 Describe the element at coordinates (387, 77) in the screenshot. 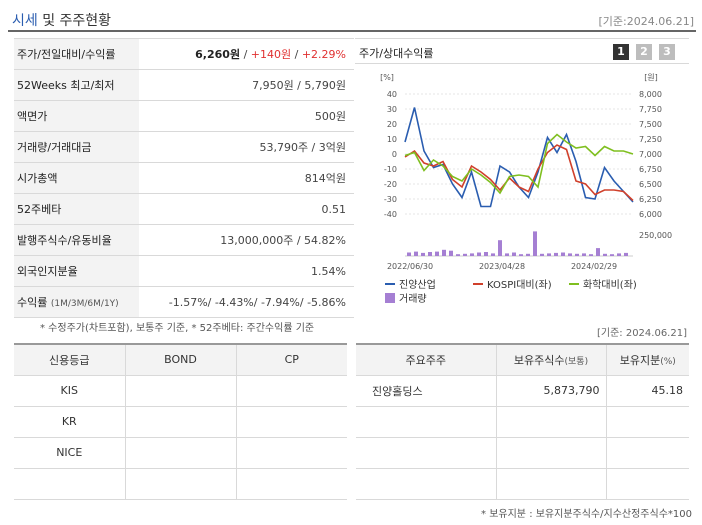

I see `left-axis-unit: [%]` at that location.